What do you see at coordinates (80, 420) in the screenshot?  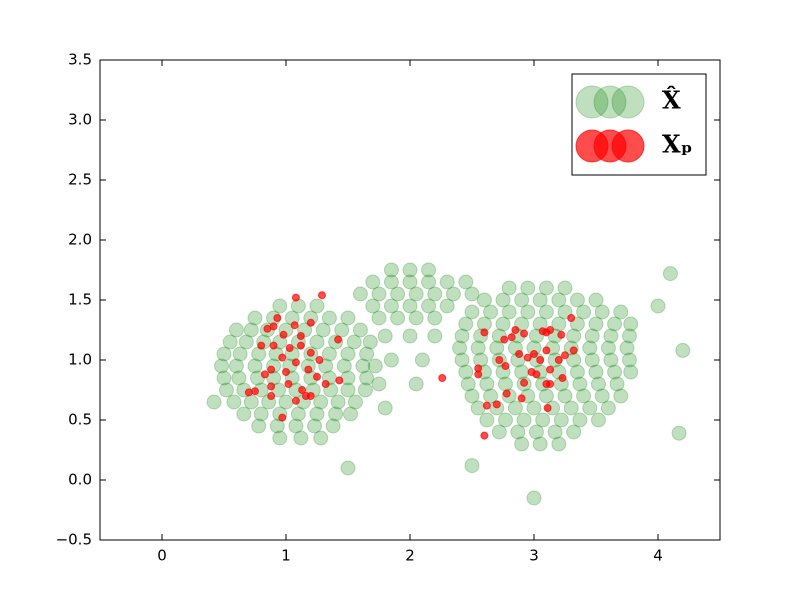 I see `y-tick-label: 0.5` at bounding box center [80, 420].